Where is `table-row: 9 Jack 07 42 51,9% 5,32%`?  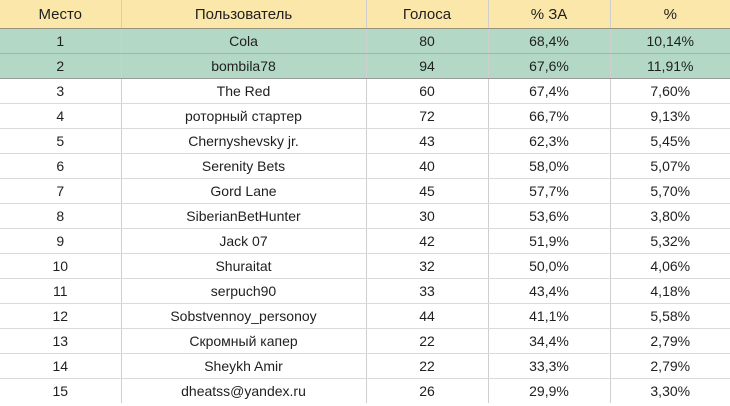
table-row: 9 Jack 07 42 51,9% 5,32% is located at coordinates (365, 241).